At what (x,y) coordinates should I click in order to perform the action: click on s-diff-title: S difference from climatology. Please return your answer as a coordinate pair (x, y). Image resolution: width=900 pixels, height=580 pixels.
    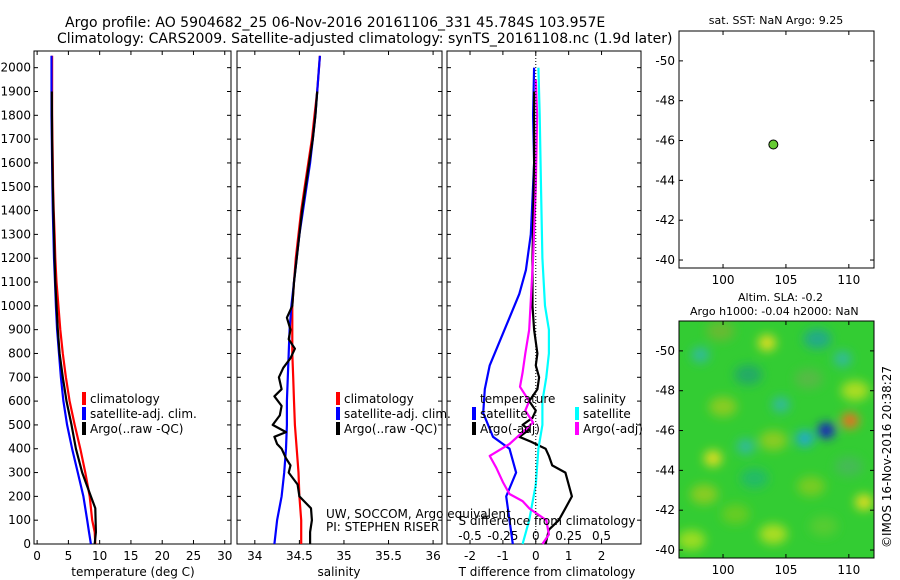
    Looking at the image, I should click on (547, 521).